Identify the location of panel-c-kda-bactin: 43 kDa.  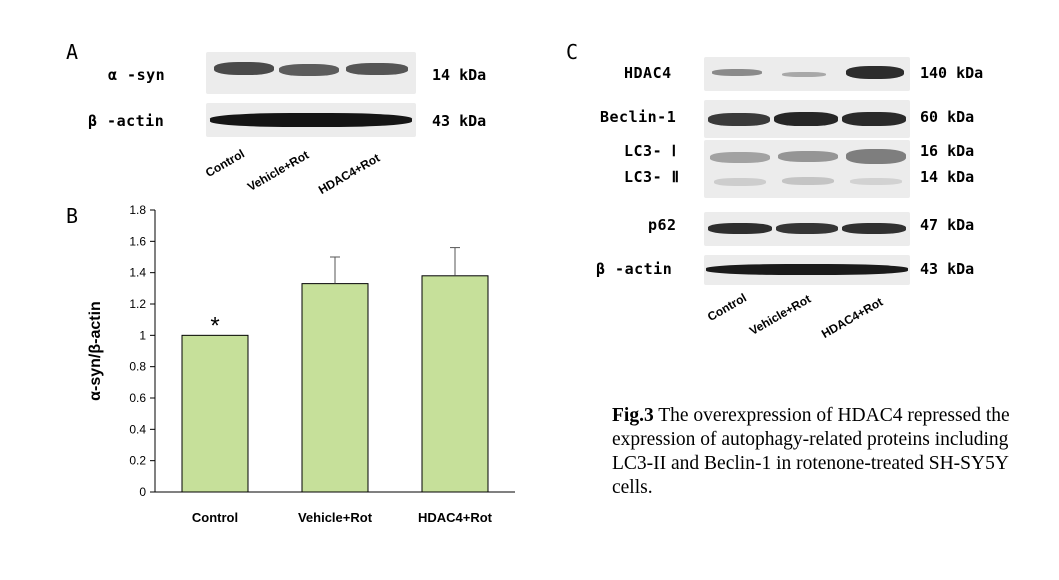
(947, 269).